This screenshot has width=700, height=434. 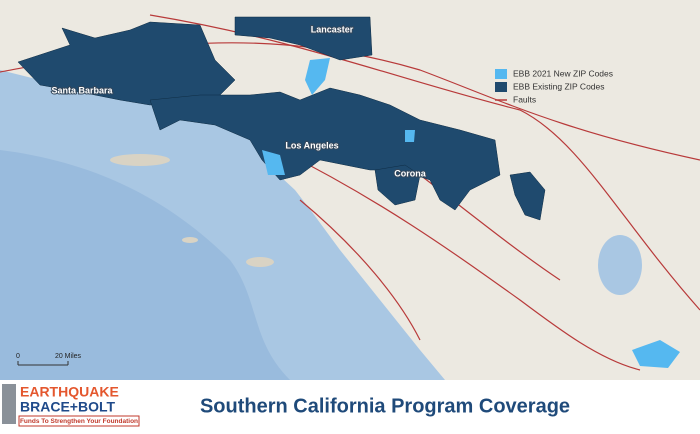 I want to click on scale-start: 0, so click(x=18, y=356).